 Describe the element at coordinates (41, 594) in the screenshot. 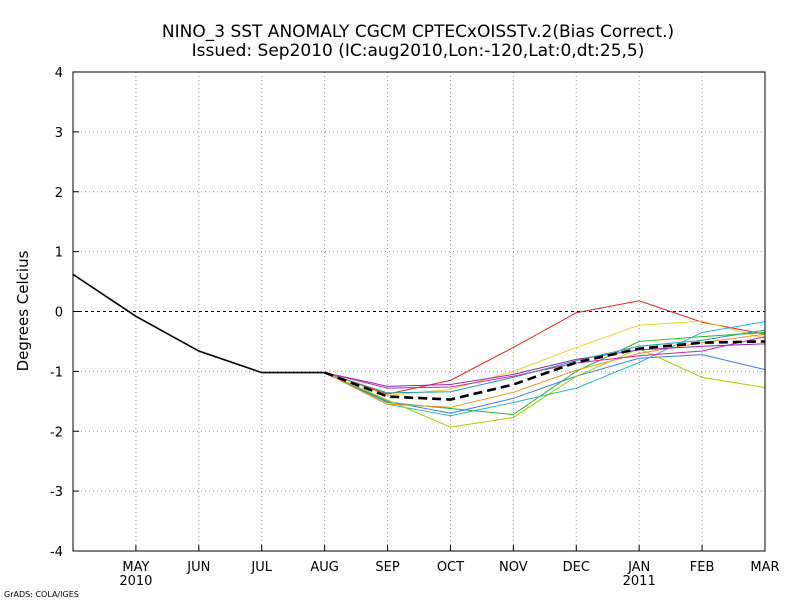

I see `grads-credit: GrADS: COLA/IGES` at that location.